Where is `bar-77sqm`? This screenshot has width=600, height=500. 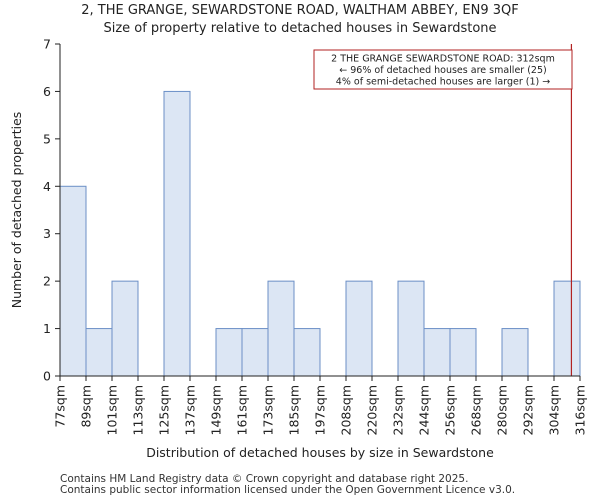
bar-77sqm is located at coordinates (73, 281).